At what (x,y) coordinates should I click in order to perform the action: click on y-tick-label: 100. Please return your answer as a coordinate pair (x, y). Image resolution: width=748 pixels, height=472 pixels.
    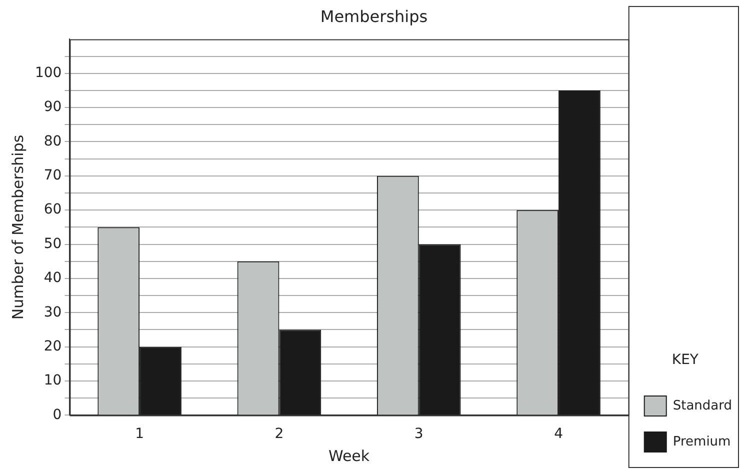
    Looking at the image, I should click on (48, 73).